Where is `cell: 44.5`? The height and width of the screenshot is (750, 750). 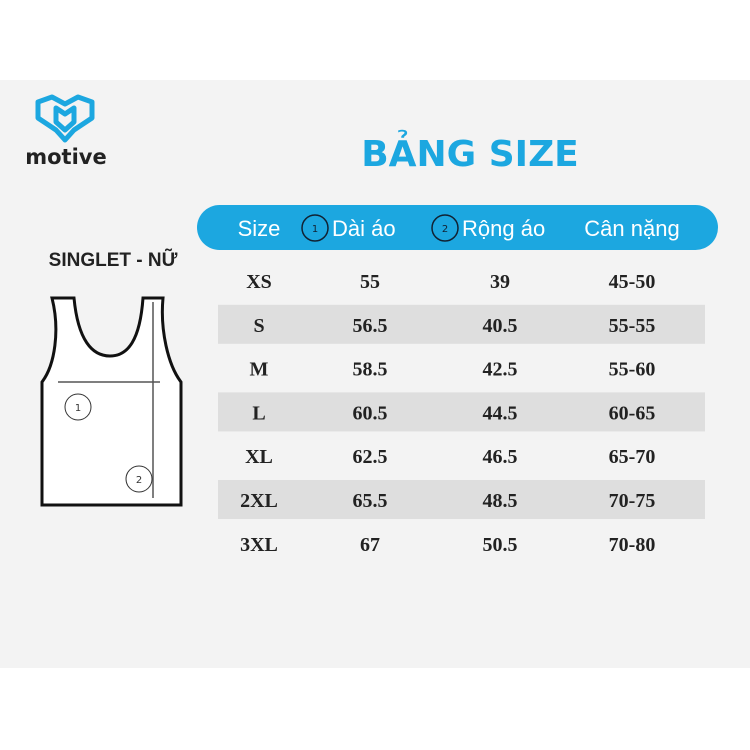 cell: 44.5 is located at coordinates (500, 413).